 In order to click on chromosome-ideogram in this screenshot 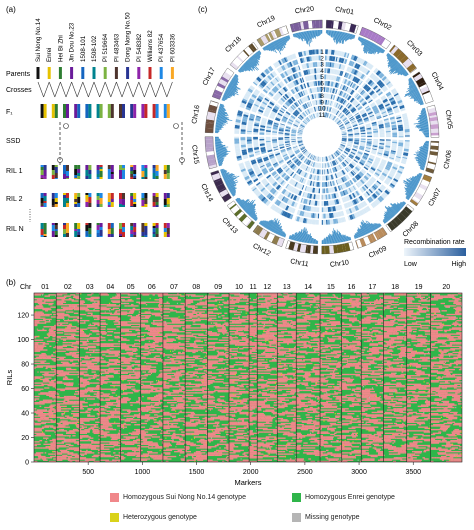, I will do `click(302, 247)`.